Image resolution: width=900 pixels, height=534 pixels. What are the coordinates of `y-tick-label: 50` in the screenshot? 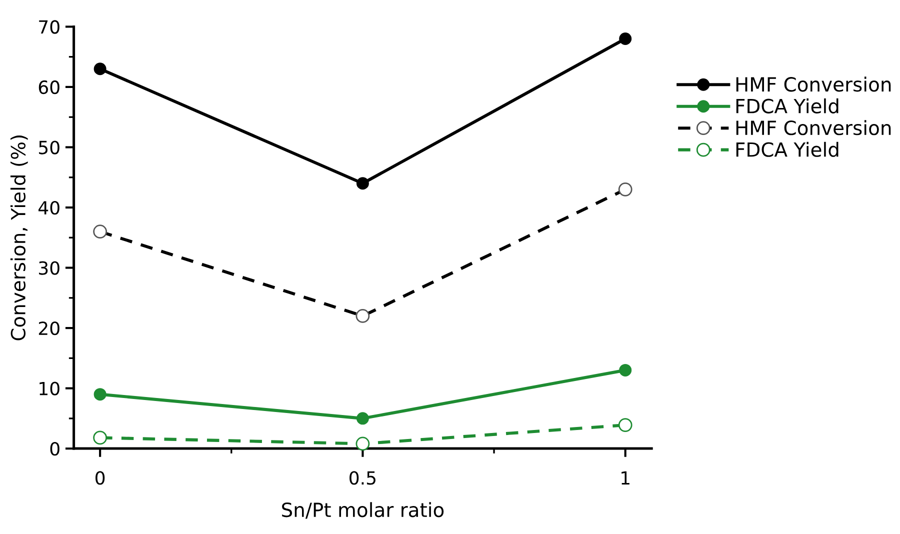 It's located at (49, 147).